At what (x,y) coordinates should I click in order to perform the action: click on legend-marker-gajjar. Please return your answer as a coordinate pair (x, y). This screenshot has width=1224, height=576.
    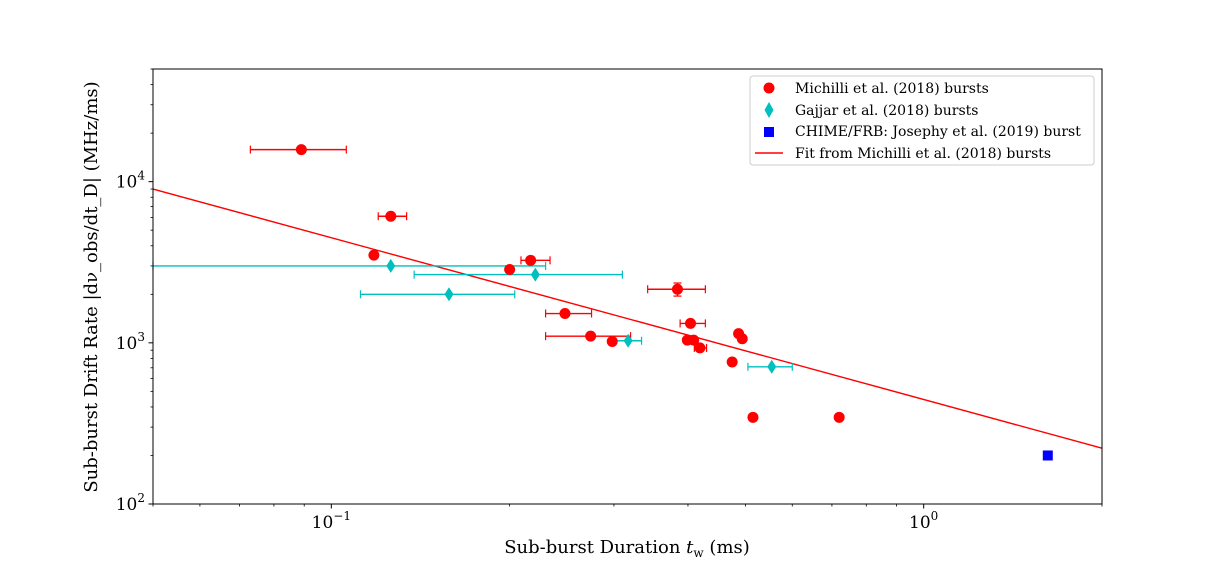
    Looking at the image, I should click on (769, 110).